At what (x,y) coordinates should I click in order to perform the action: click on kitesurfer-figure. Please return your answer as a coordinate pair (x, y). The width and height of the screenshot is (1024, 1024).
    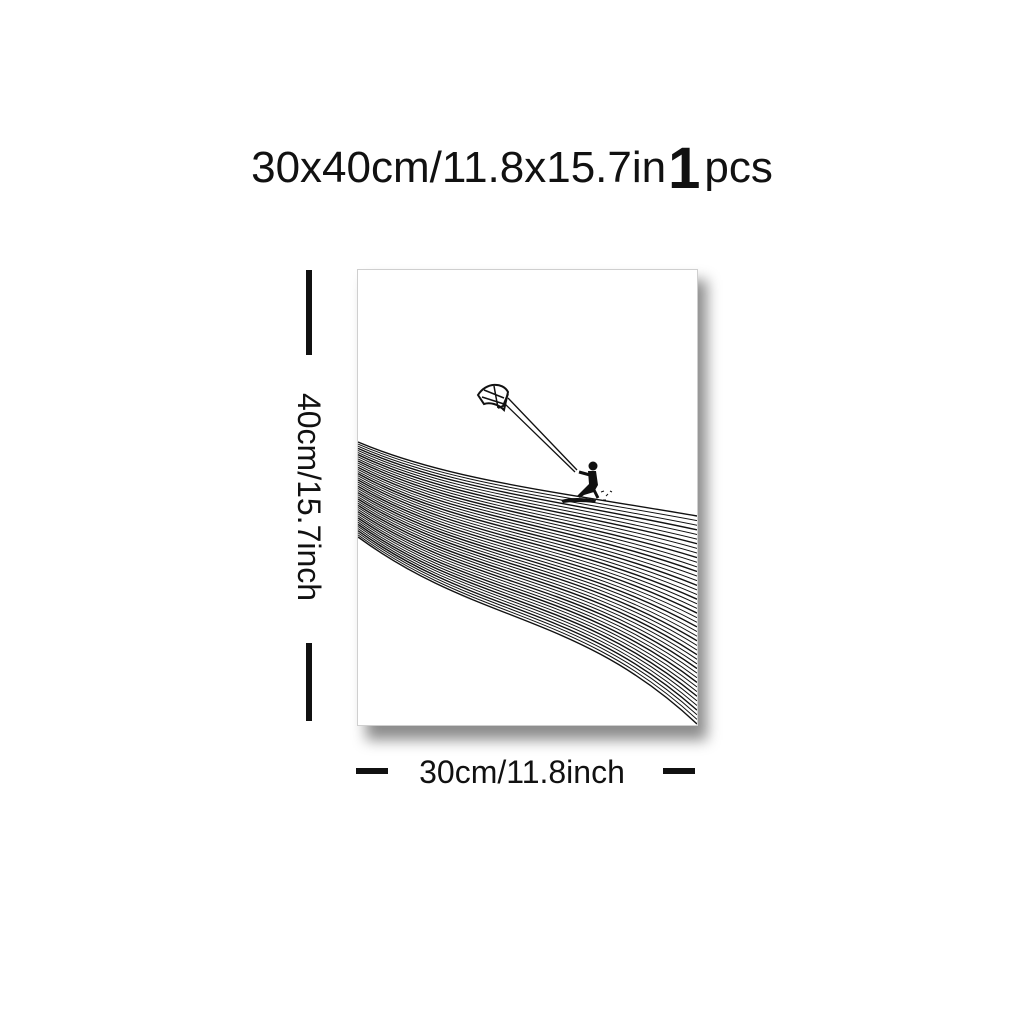
    Looking at the image, I should click on (587, 482).